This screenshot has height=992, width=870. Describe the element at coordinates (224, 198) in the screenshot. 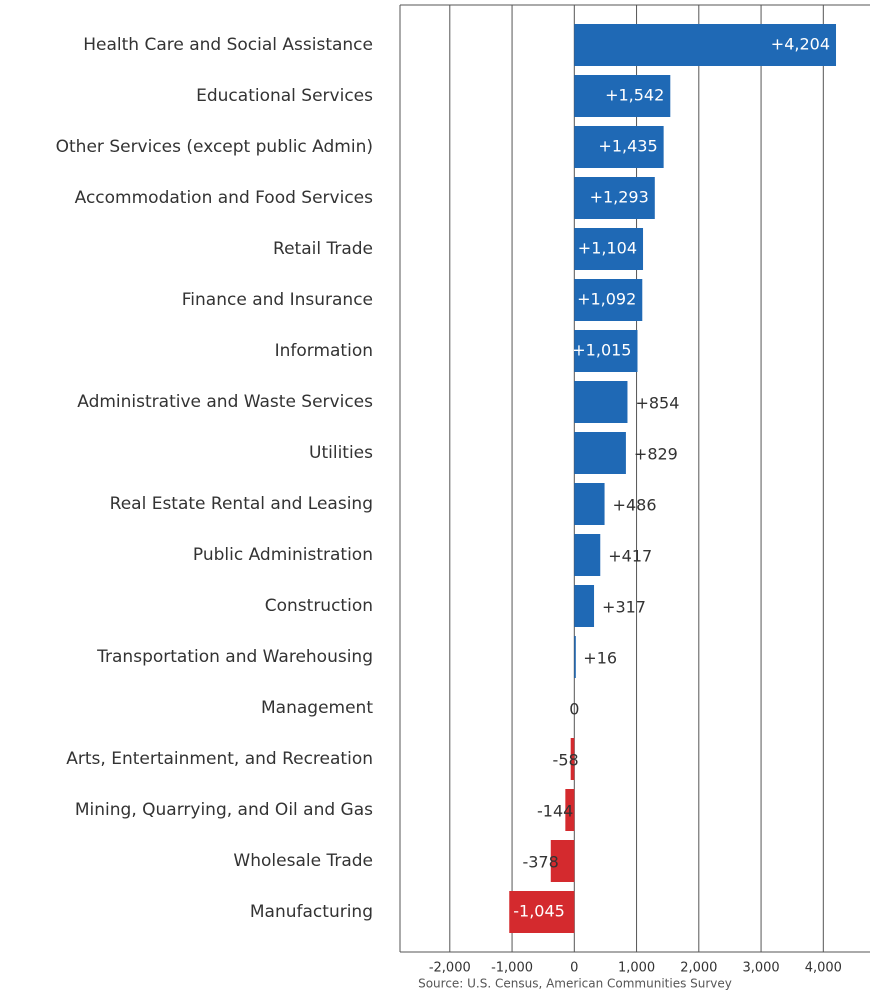

I see `category-label: Accommodation and Food Services` at that location.